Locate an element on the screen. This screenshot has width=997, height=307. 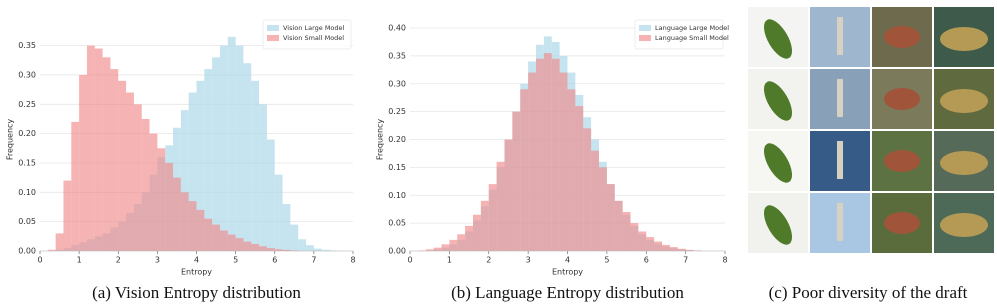
caption: (a) Vision Entropy distribution is located at coordinates (196, 292).